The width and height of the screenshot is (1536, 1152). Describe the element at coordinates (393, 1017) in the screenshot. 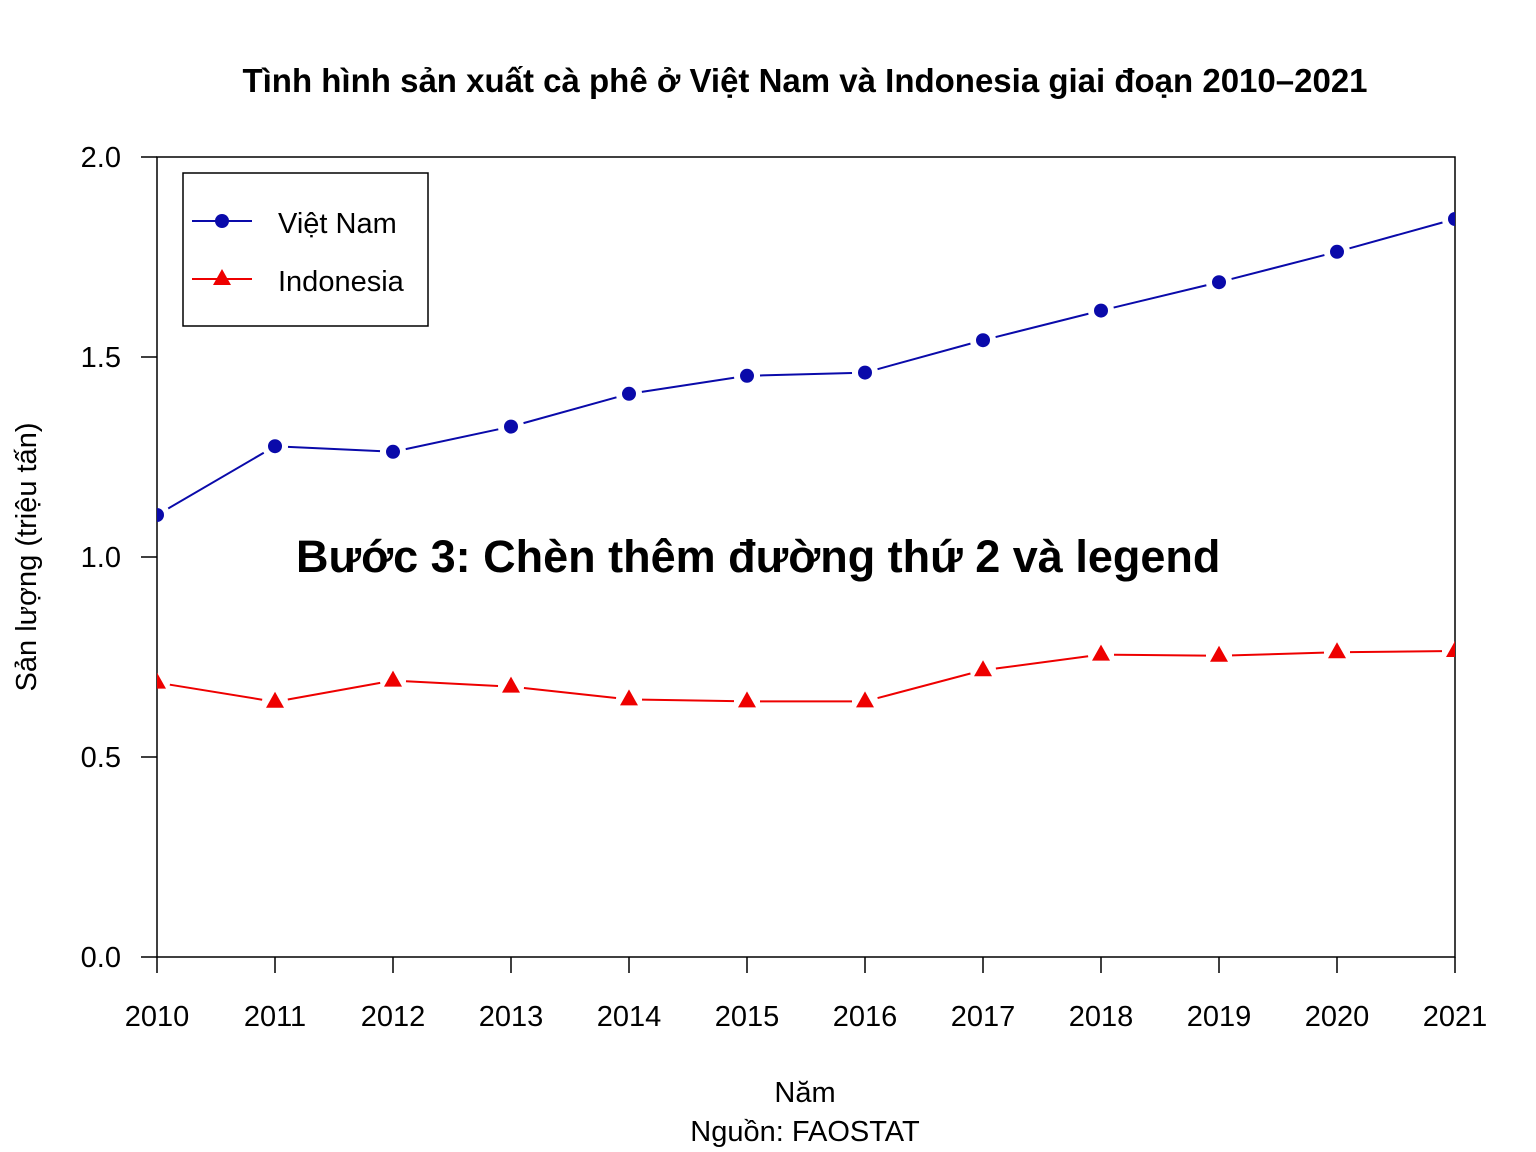

I see `x-tick-label: 2012` at that location.